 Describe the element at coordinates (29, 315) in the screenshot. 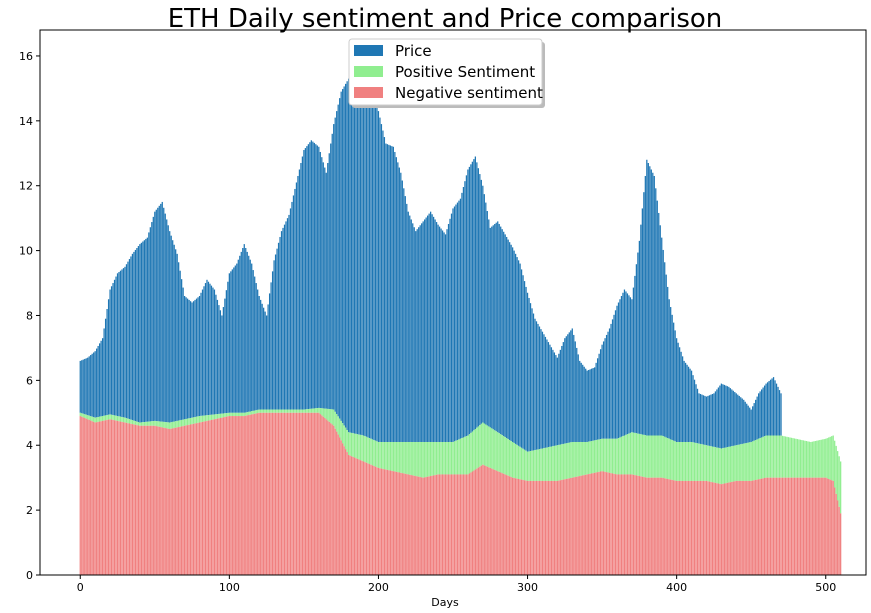

I see `y-tick-label: 8` at that location.